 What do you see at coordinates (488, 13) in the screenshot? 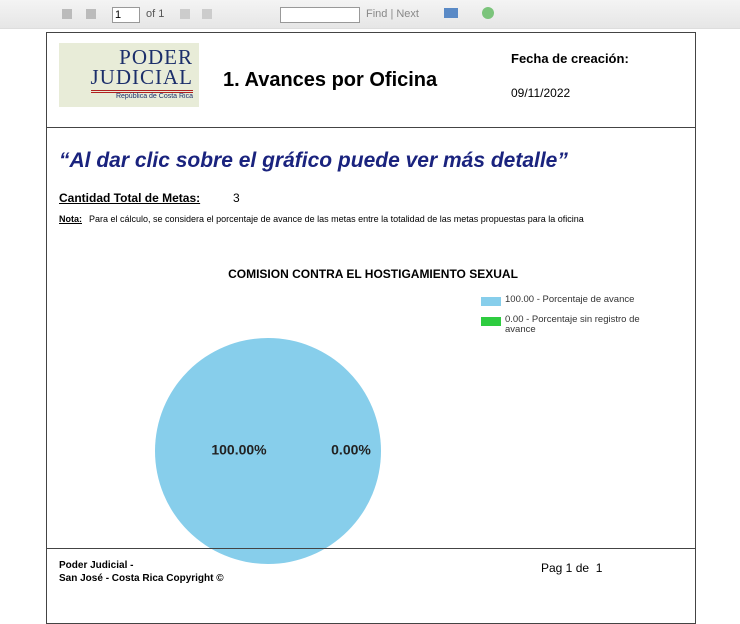
I see `refresh-button` at bounding box center [488, 13].